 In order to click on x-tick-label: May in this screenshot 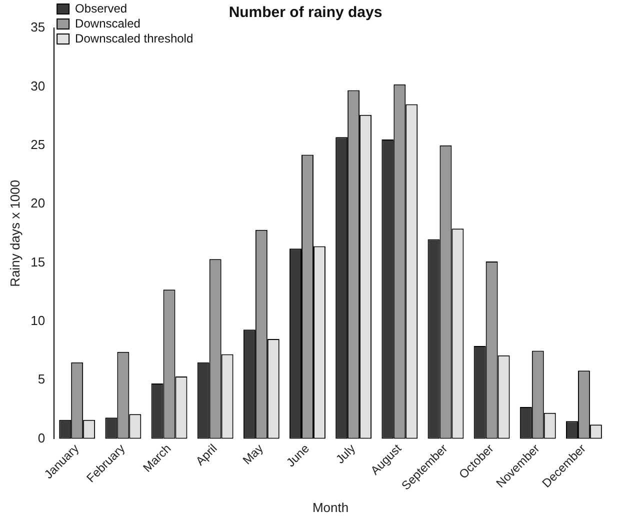, I will do `click(253, 454)`.